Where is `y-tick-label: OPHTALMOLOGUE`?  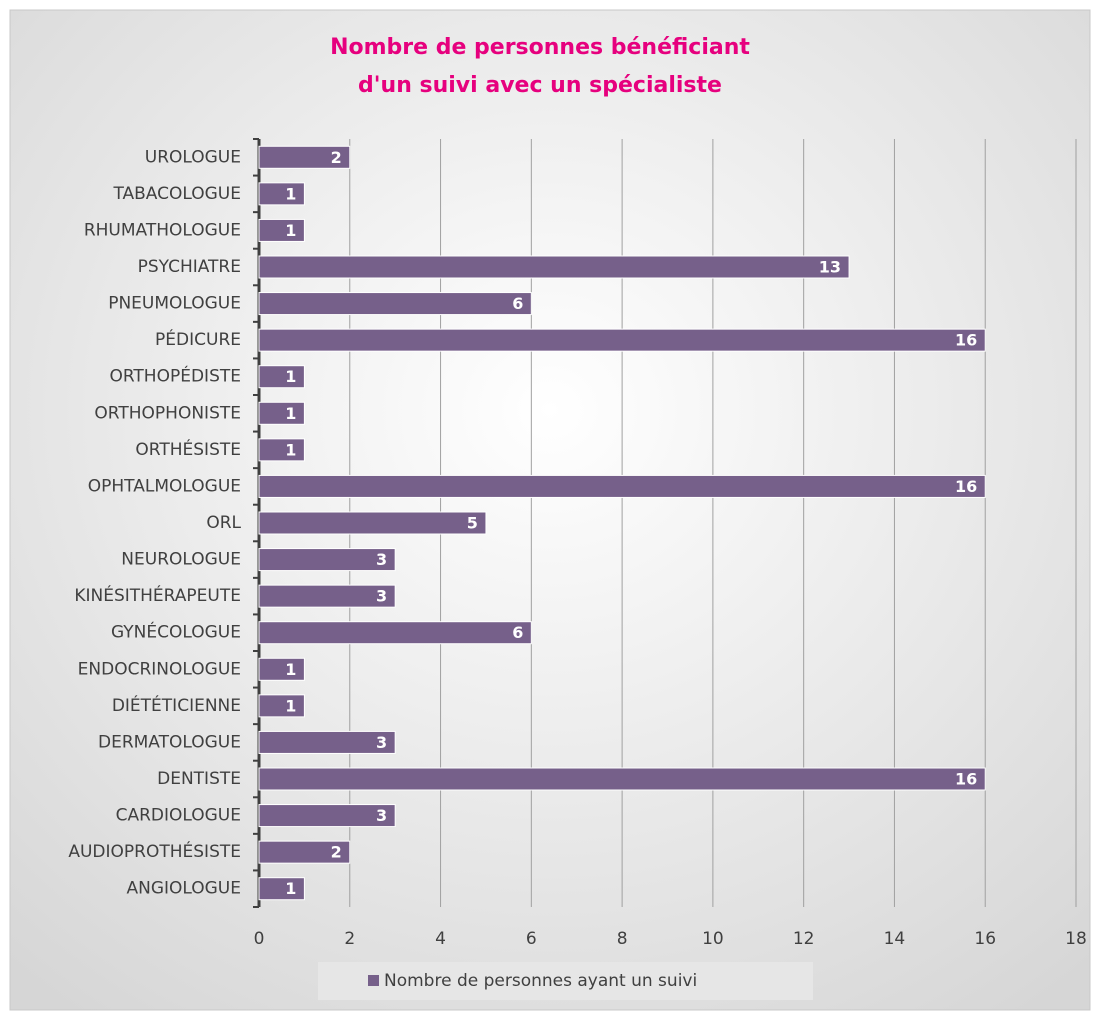
y-tick-label: OPHTALMOLOGUE is located at coordinates (164, 486).